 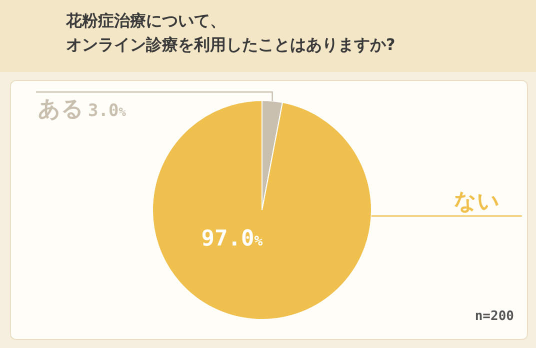 I want to click on text: n=200, so click(x=494, y=316).